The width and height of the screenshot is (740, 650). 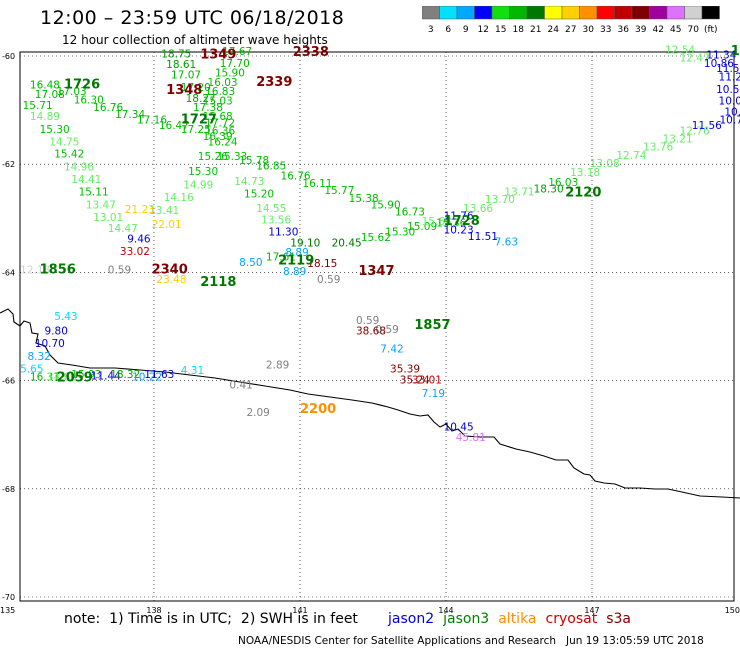 I want to click on wave-height-value: 15.93, so click(x=86, y=375).